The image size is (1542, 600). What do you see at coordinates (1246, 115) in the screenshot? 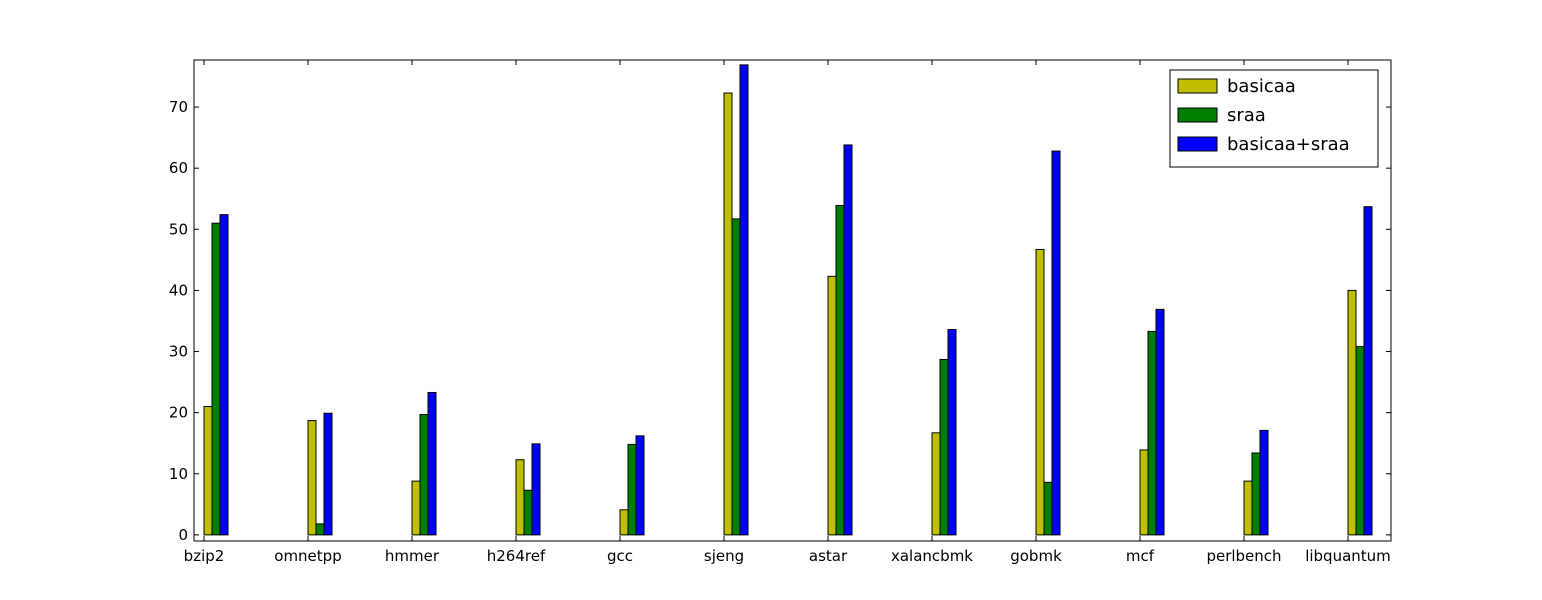
I see `legend-label-sraa: sraa` at bounding box center [1246, 115].